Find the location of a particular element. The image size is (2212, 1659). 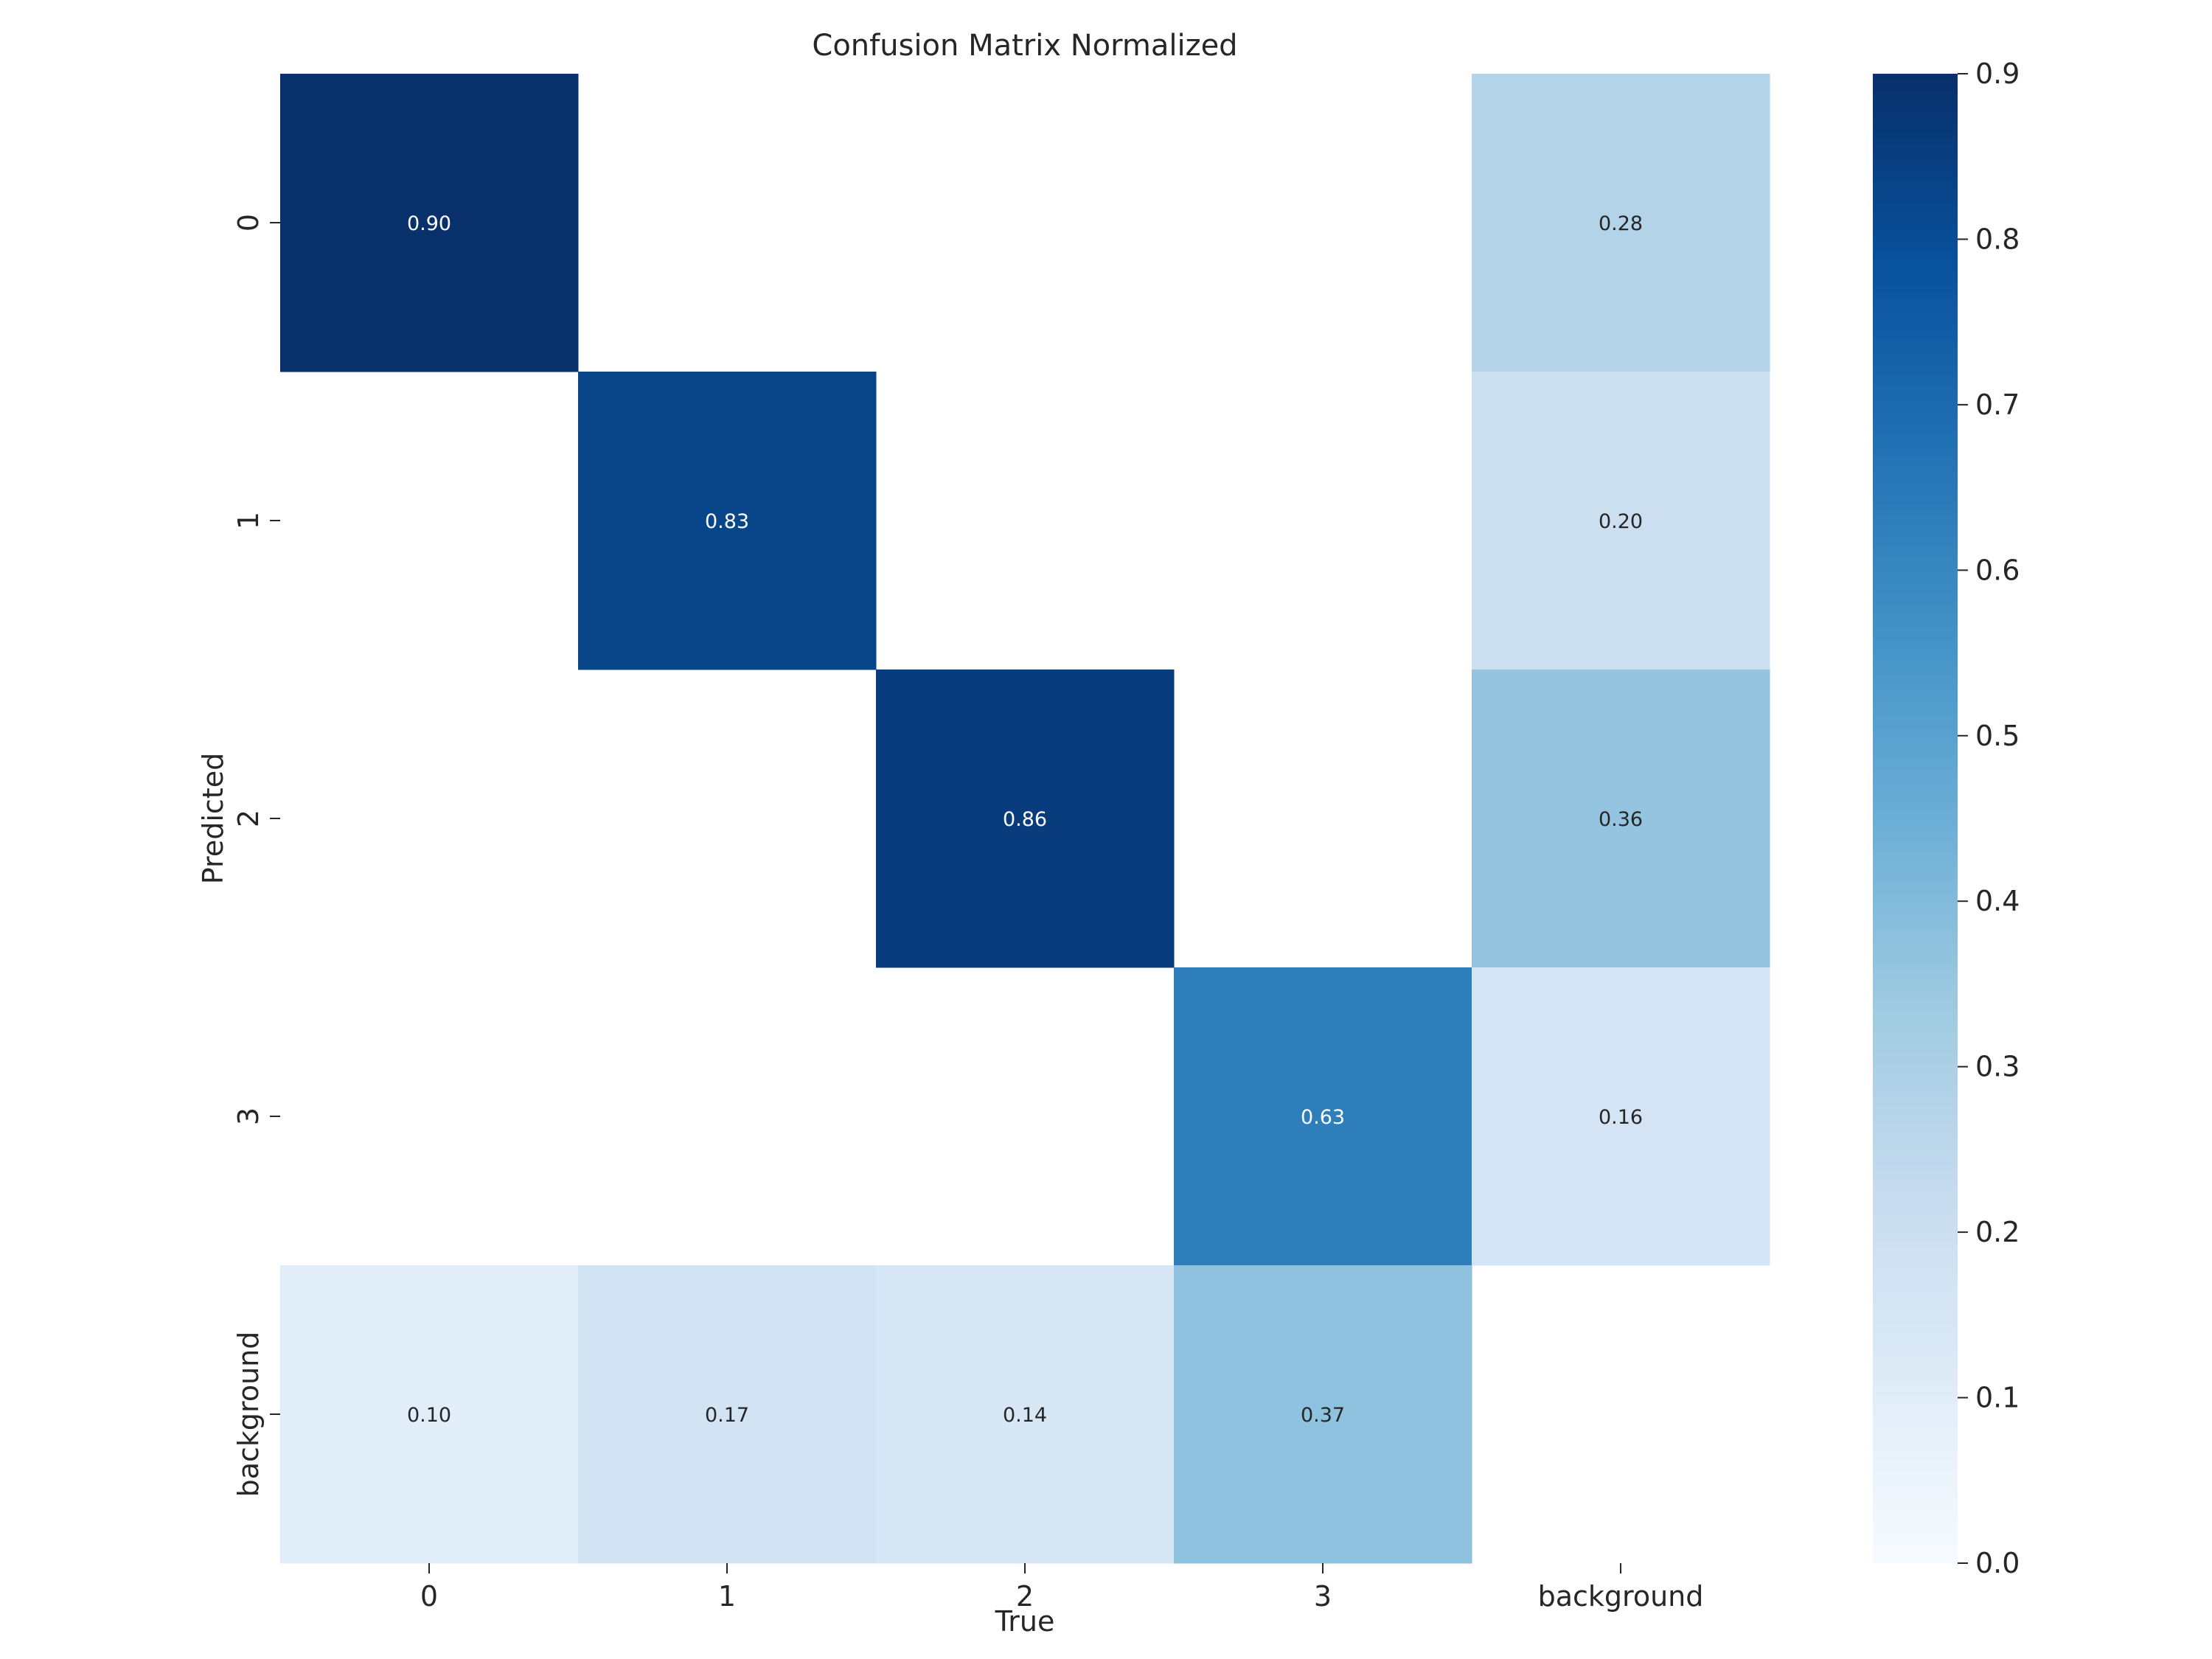

colorbar-tick-label: 0.6 is located at coordinates (1997, 570).